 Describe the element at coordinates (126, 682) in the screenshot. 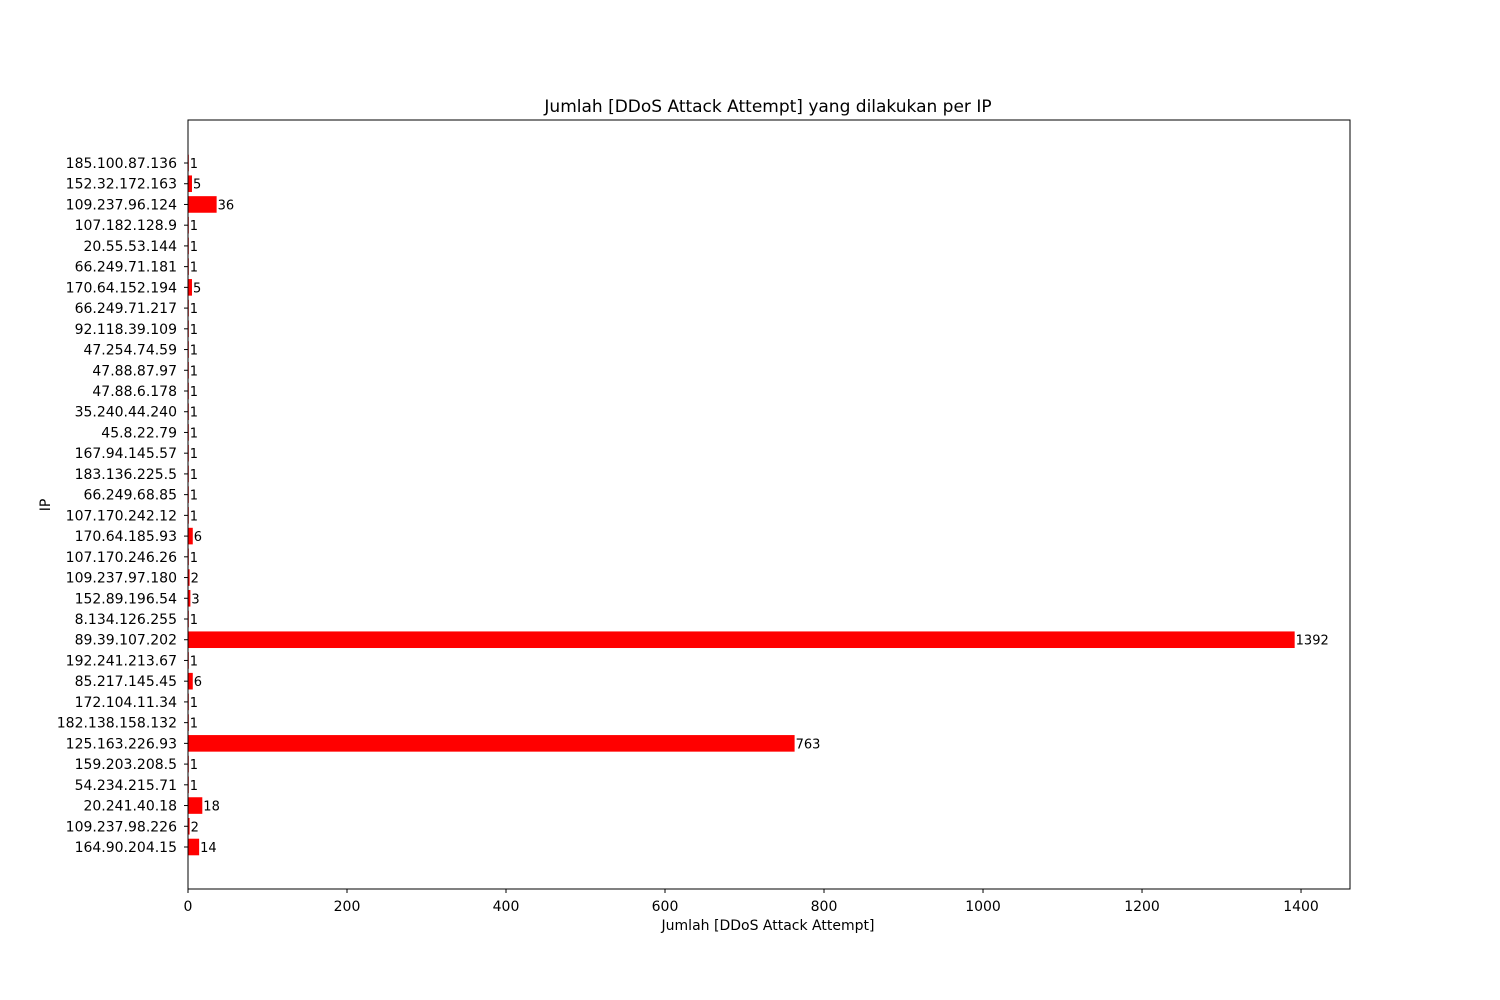

I see `y-tick-label: 85.217.145.45` at that location.